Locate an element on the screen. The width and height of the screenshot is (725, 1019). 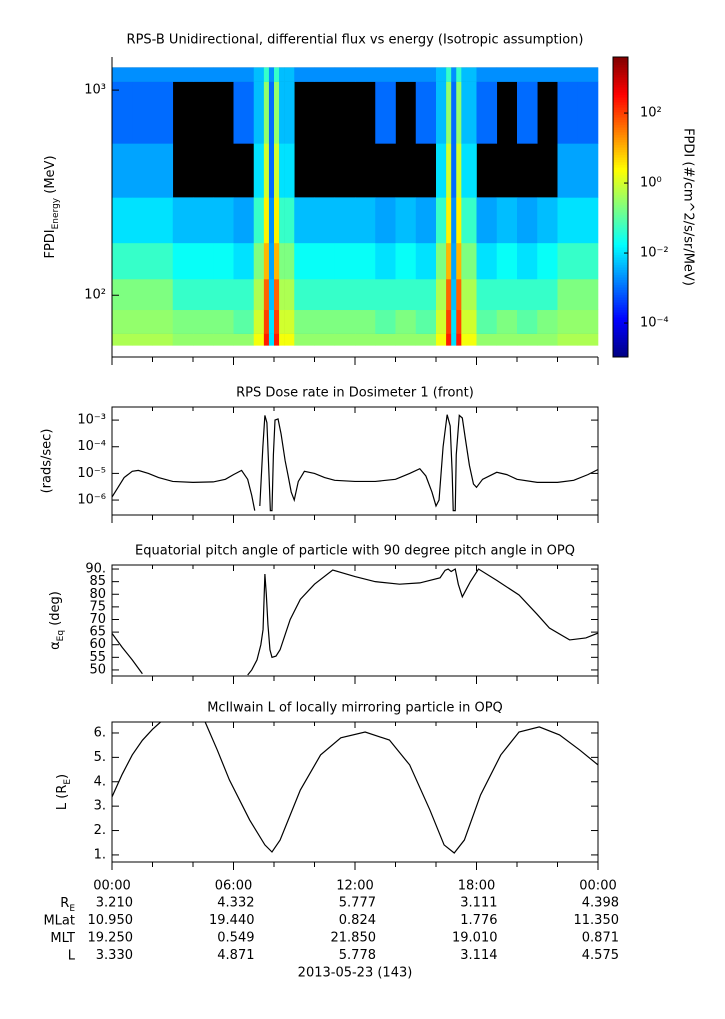
ephemeris-value: 3.330 is located at coordinates (114, 955).